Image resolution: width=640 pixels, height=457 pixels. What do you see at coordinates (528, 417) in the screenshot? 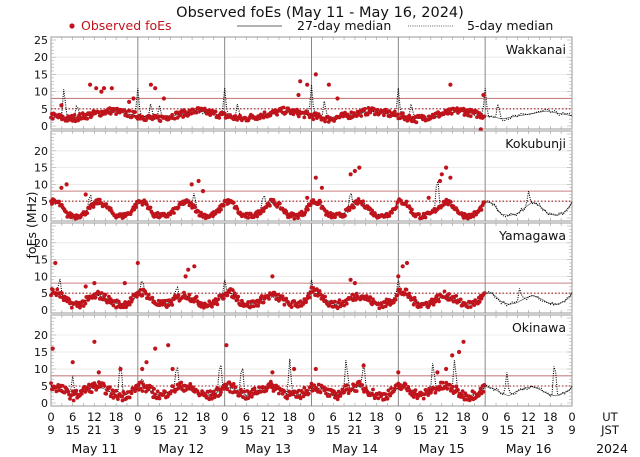
I see `x-tick-label-ut: 12` at bounding box center [528, 417].